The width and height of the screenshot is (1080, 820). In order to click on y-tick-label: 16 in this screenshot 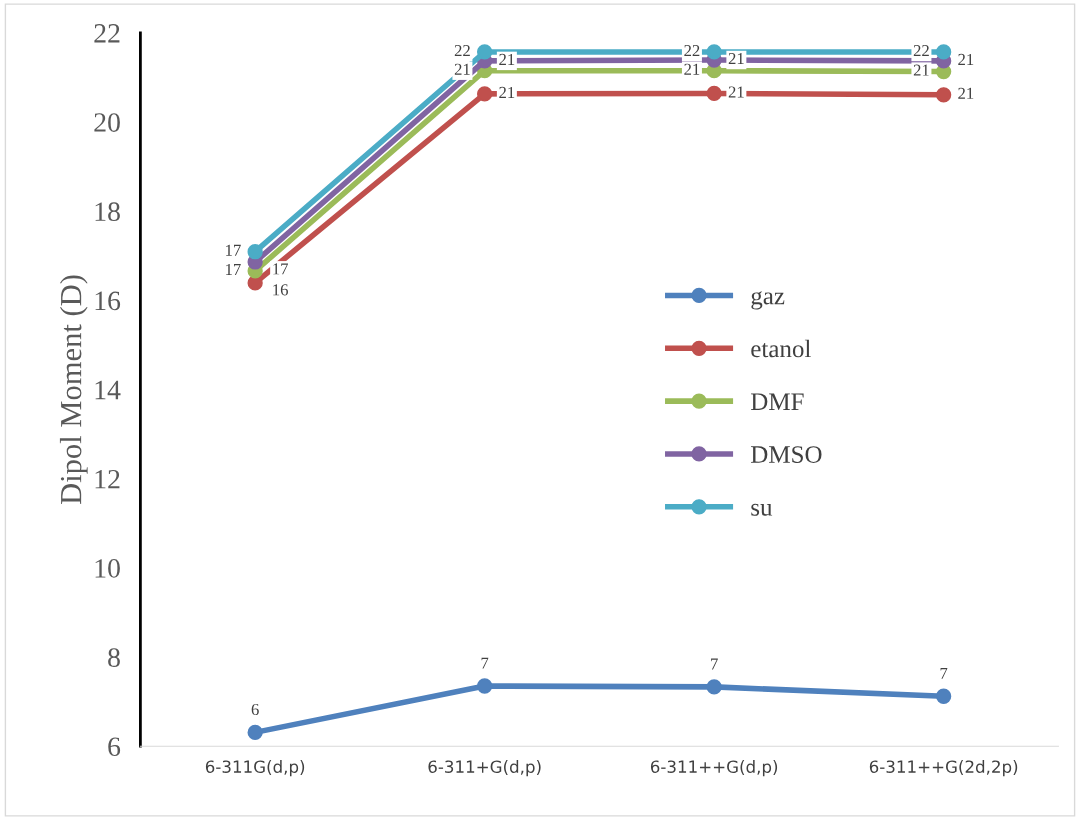, I will do `click(108, 301)`.